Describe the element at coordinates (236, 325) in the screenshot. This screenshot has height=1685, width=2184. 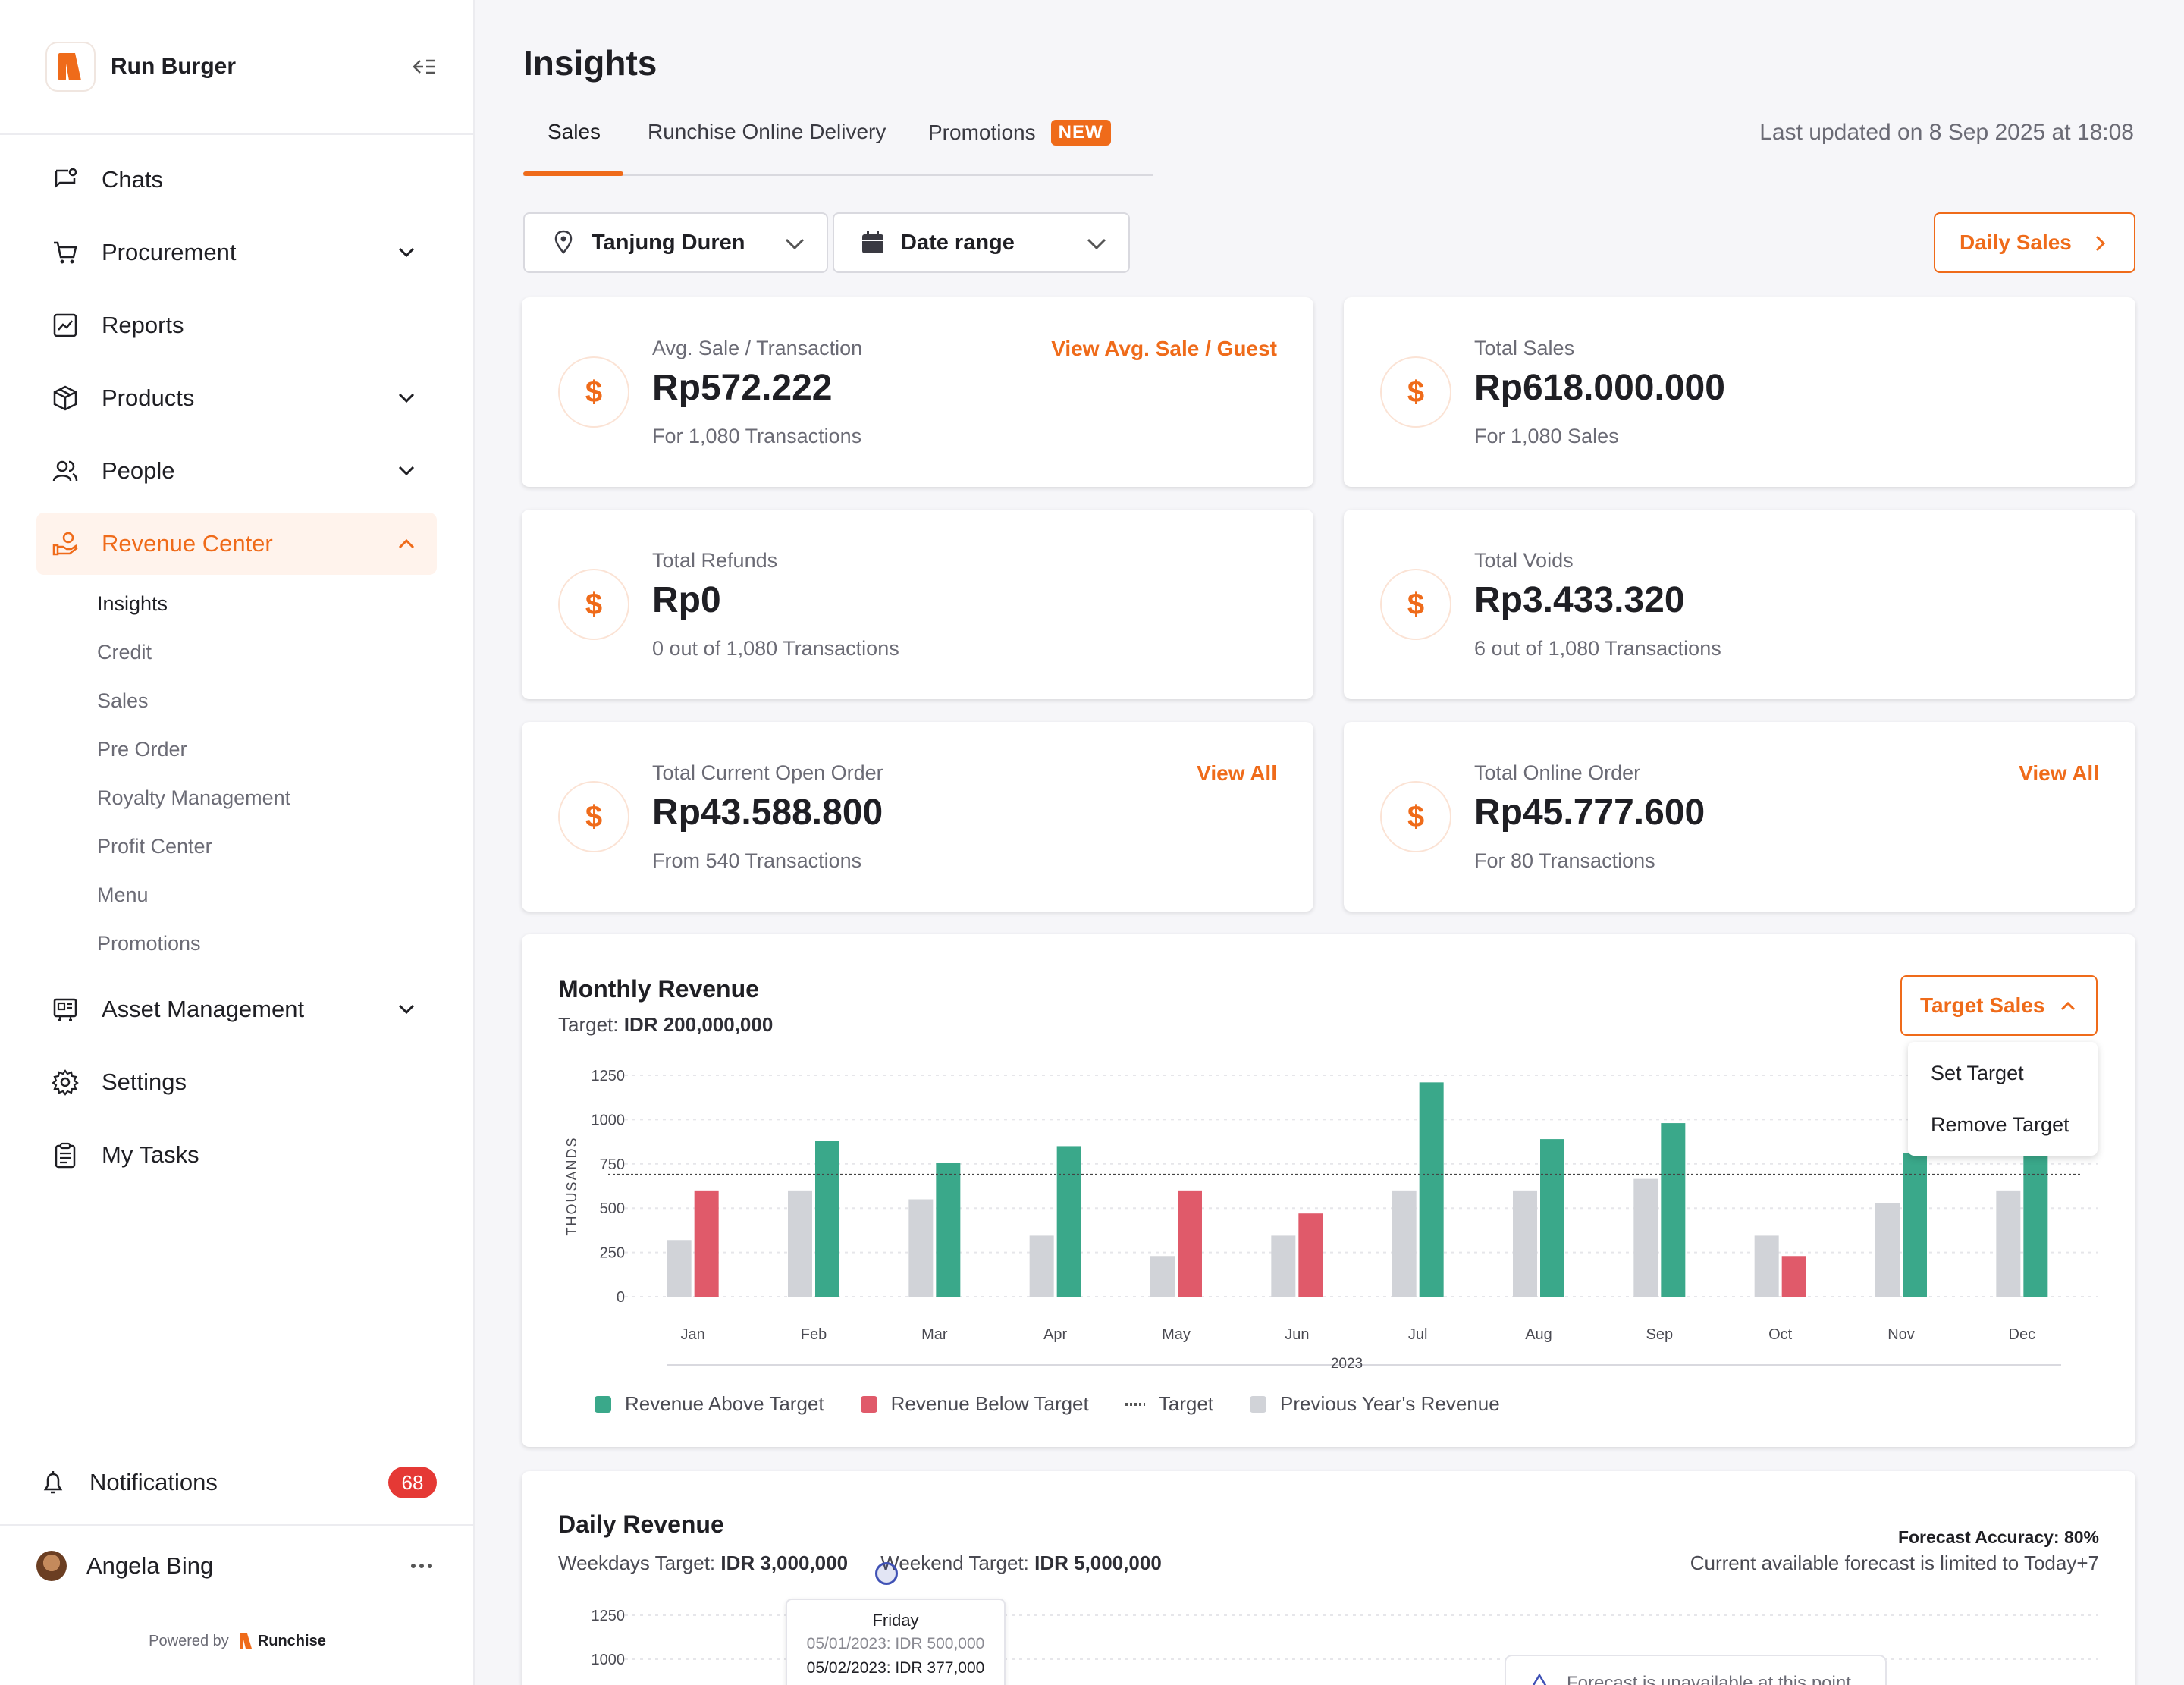
I see `sidebar-item-reports: Reports` at that location.